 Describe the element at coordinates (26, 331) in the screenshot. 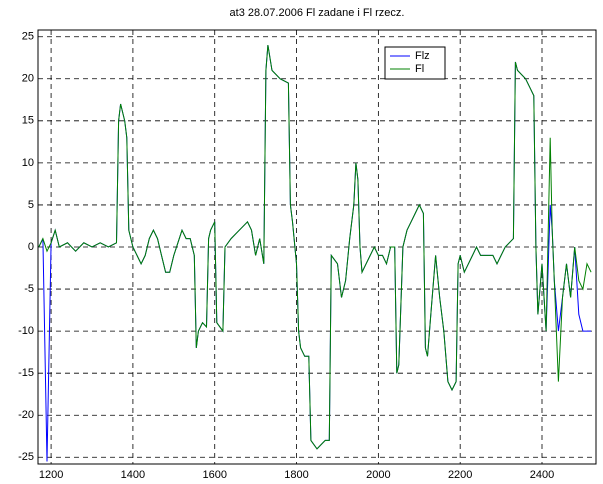

I see `y-tick-label: -10` at that location.